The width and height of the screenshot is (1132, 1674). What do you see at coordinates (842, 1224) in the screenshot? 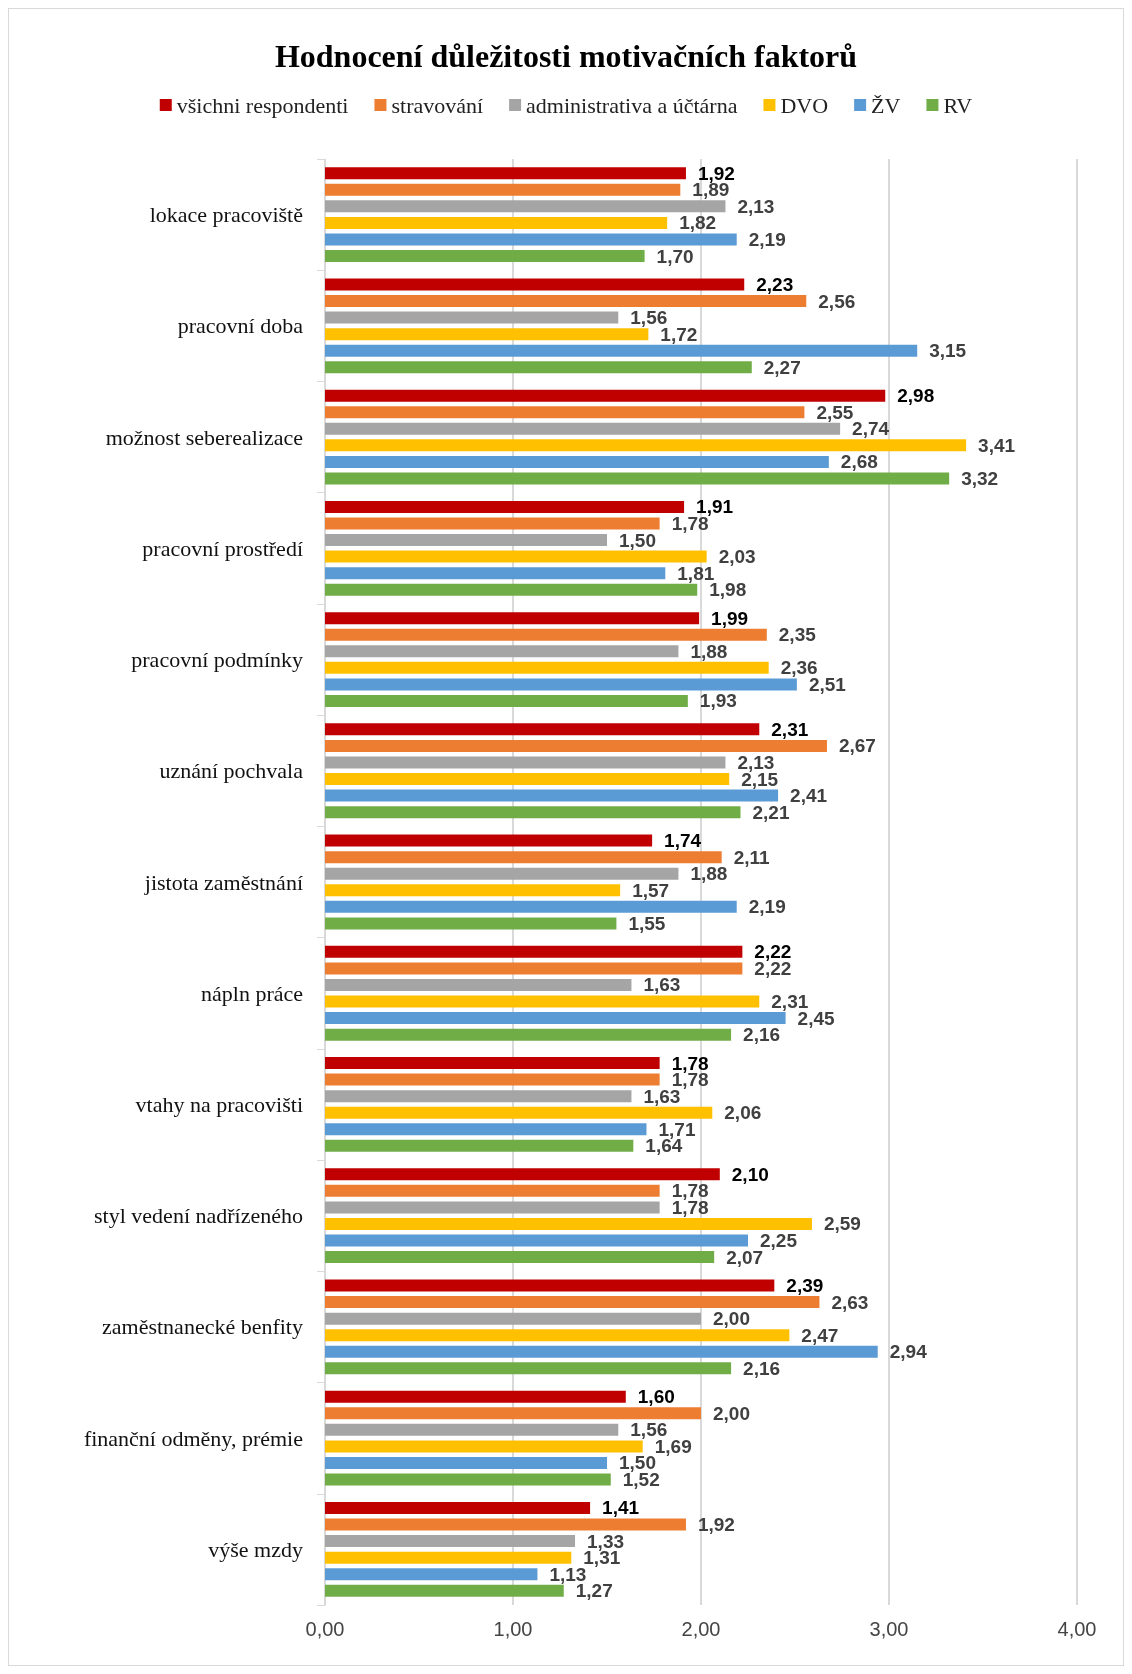
I see `data-label: 2,59` at bounding box center [842, 1224].